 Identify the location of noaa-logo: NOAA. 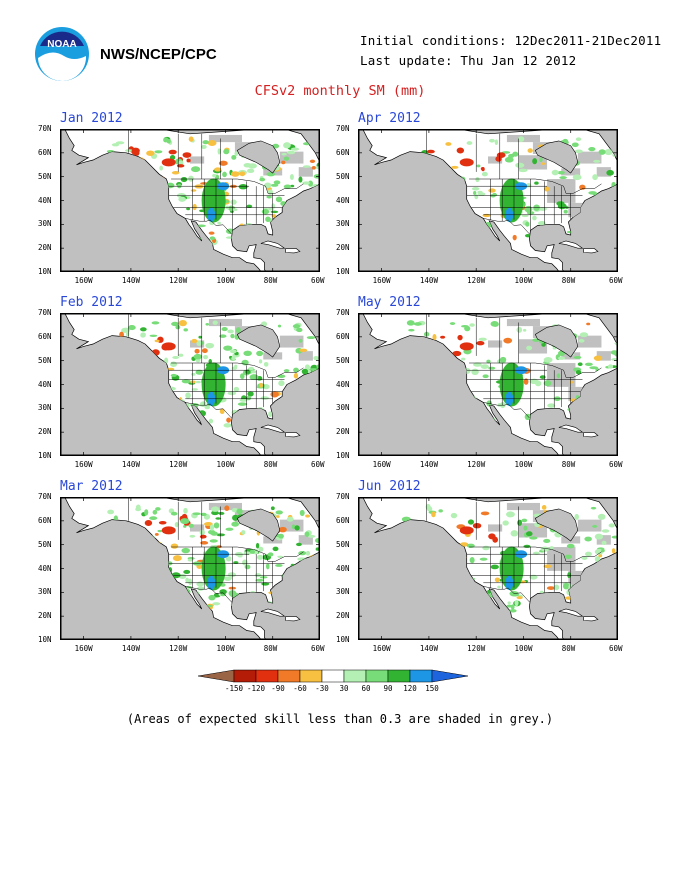
(62, 54).